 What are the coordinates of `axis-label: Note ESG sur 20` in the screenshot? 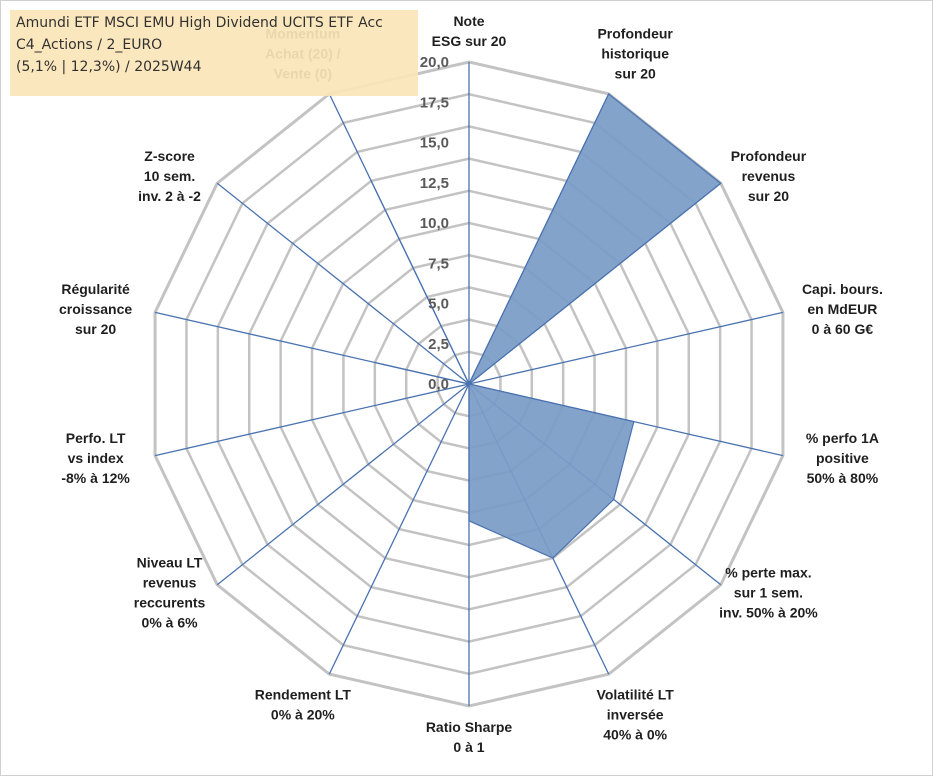 It's located at (469, 31).